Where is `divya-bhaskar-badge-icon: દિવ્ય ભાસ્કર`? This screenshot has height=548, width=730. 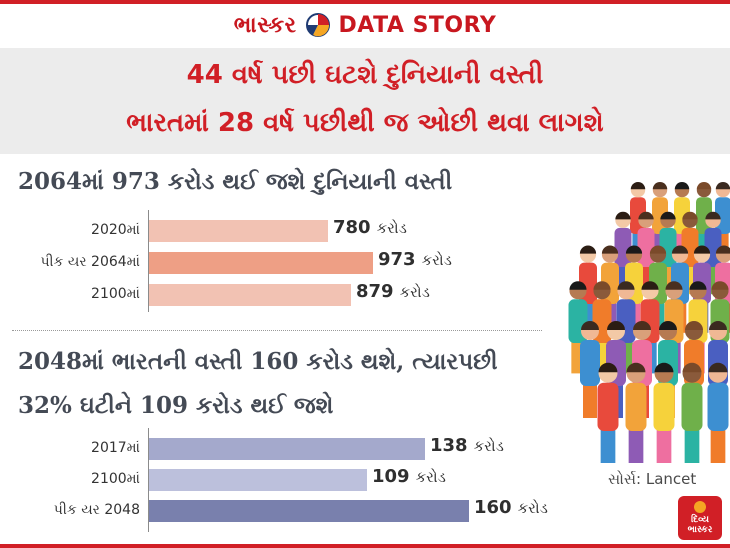
divya-bhaskar-badge-icon: દિવ્ય ભાસ્કર is located at coordinates (700, 518).